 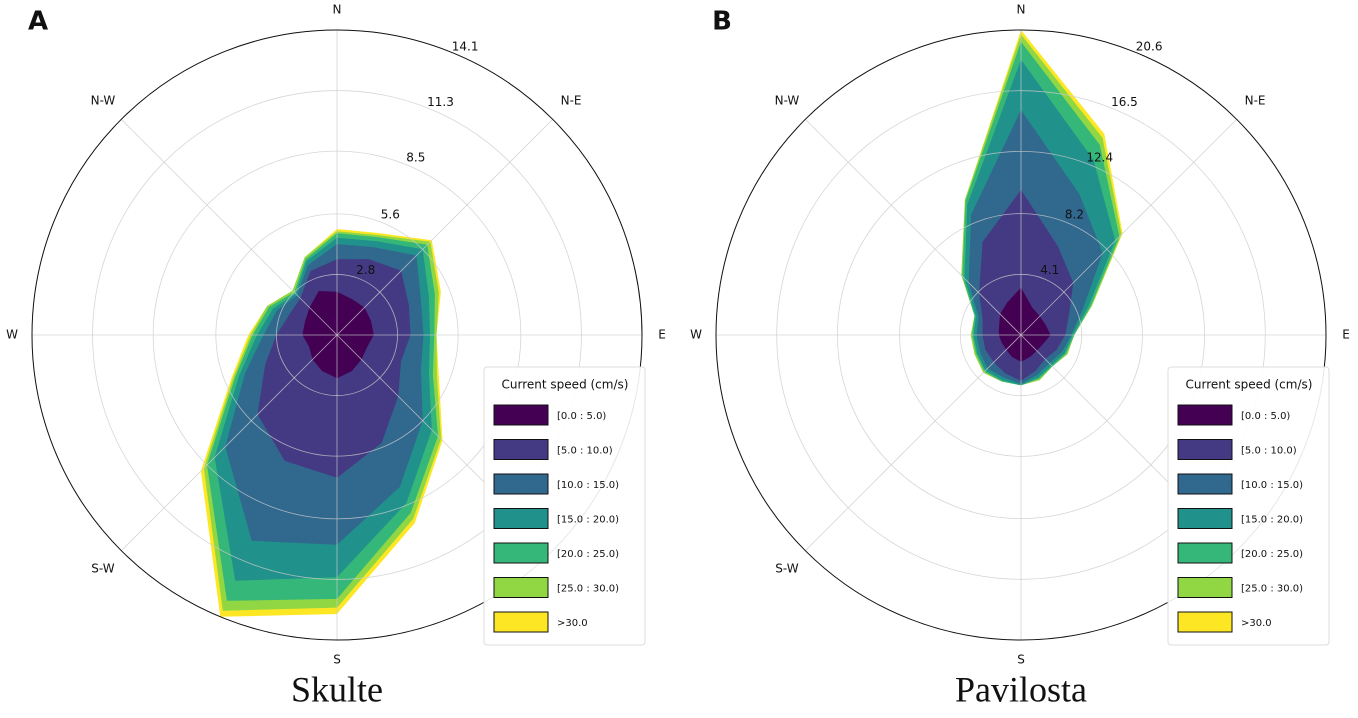 I want to click on chart-title: Pavilosta, so click(x=1021, y=689).